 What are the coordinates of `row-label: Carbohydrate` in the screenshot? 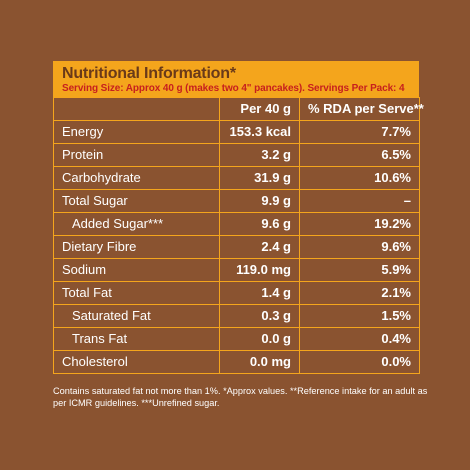 It's located at (136, 178).